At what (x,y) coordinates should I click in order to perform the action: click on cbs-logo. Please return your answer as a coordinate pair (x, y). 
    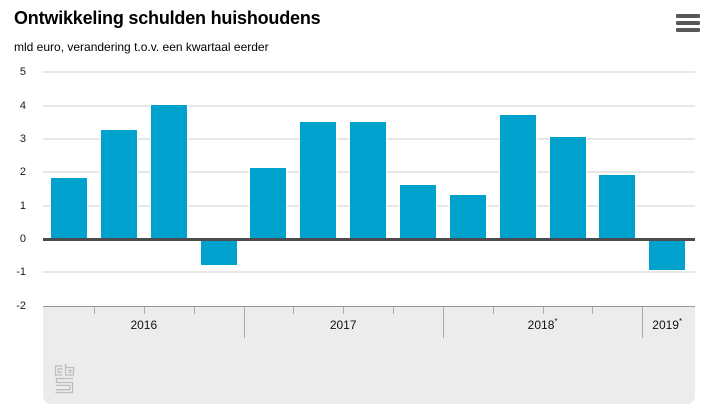
    Looking at the image, I should click on (64, 378).